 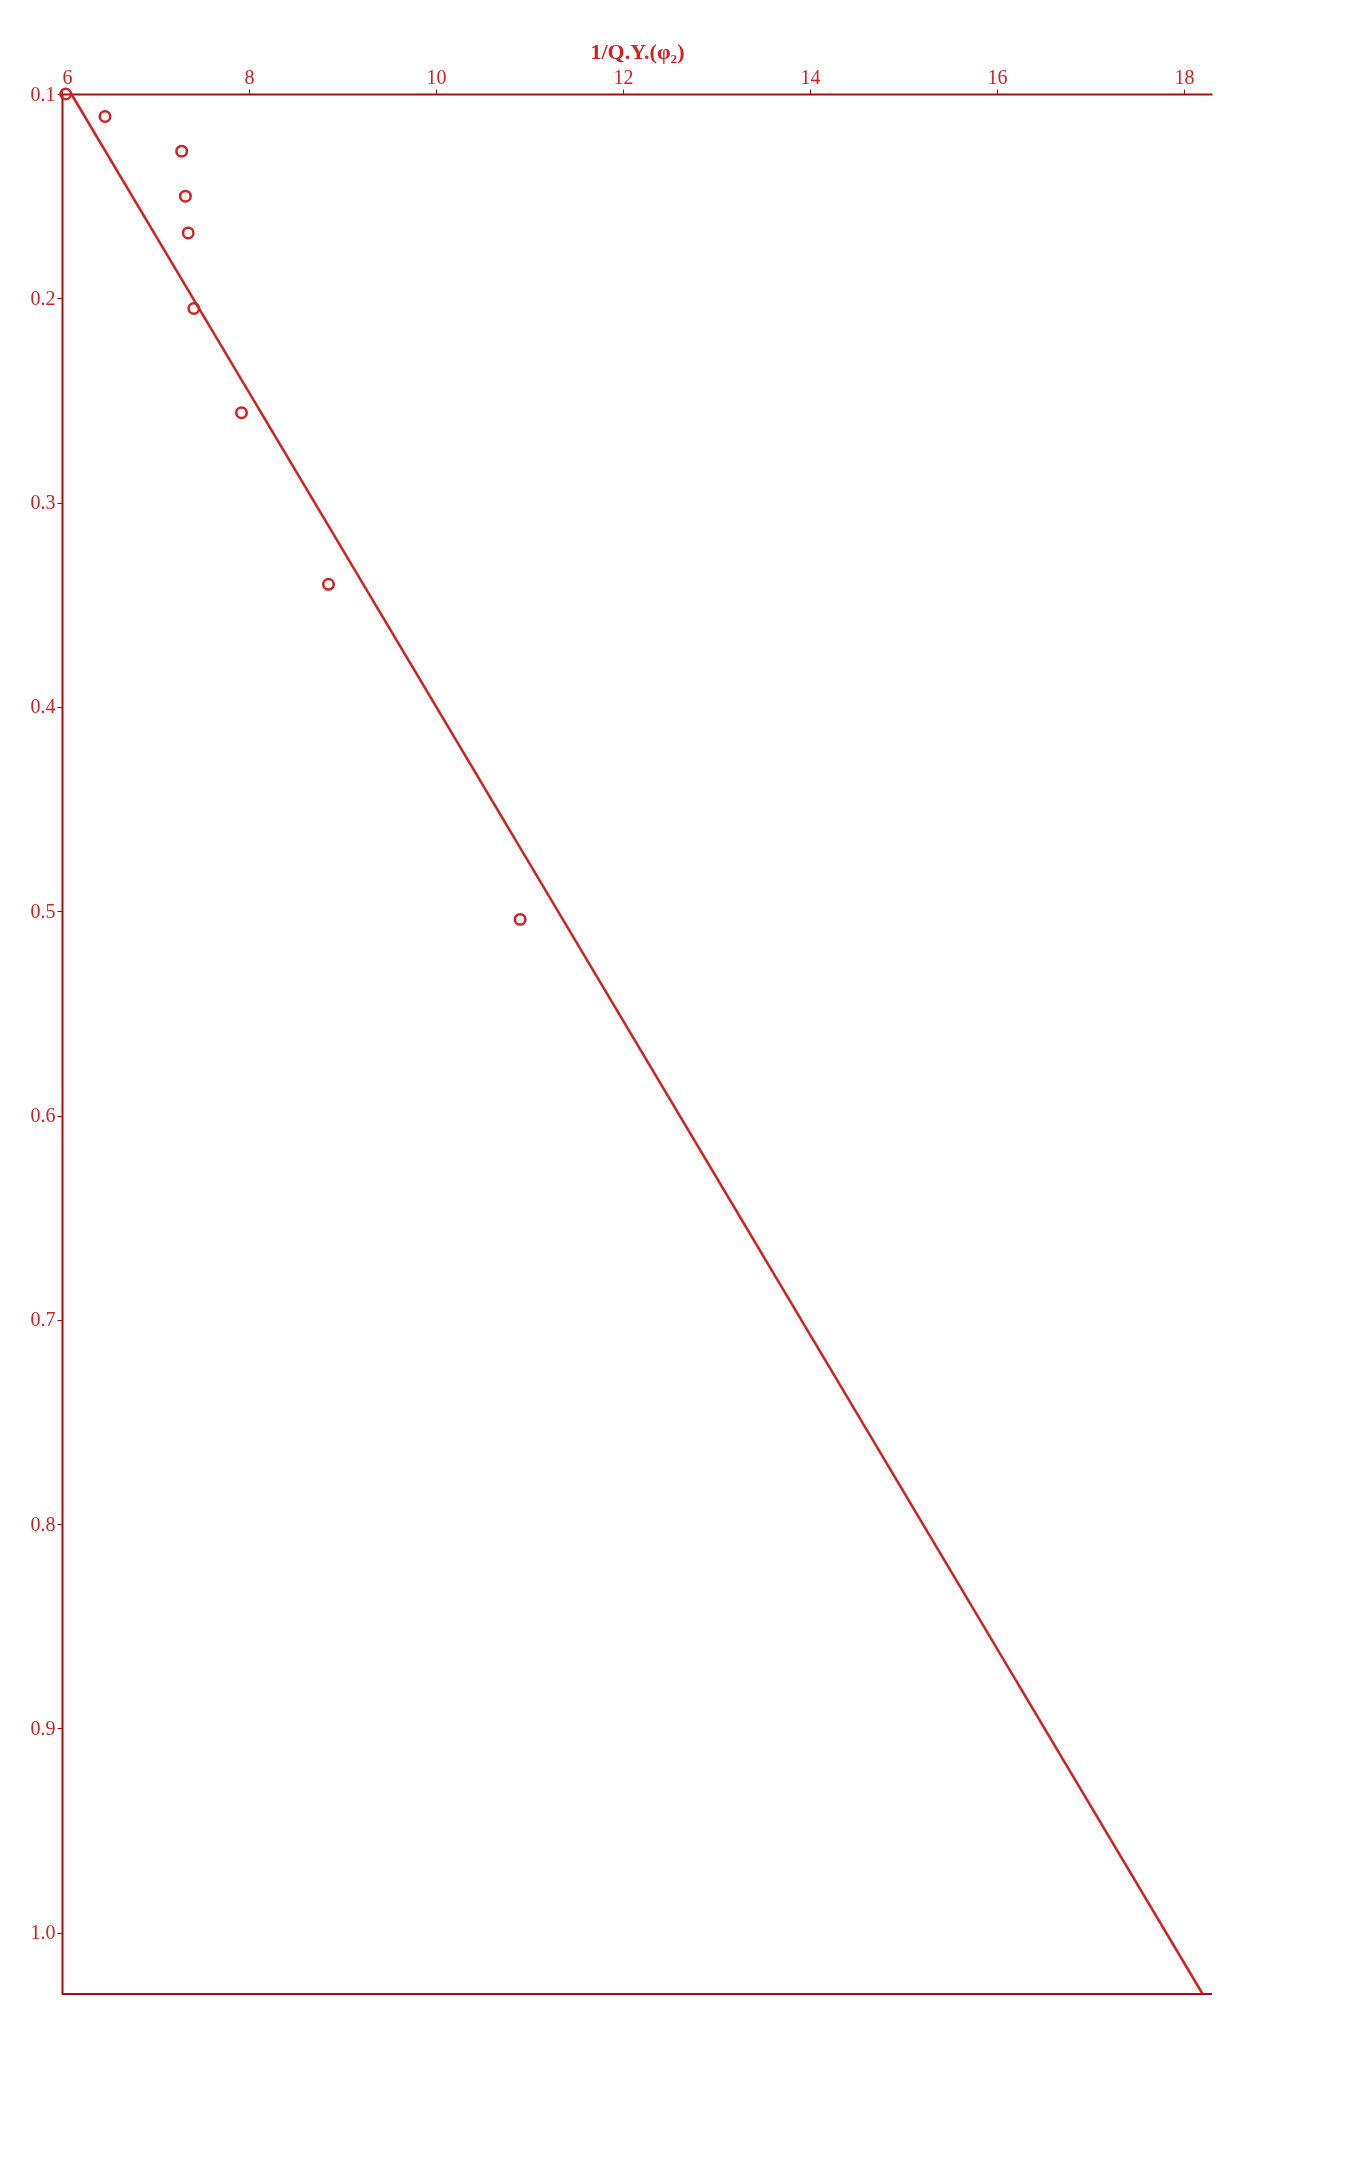 What do you see at coordinates (43, 1727) in the screenshot?
I see `y-tick-label: 0.9` at bounding box center [43, 1727].